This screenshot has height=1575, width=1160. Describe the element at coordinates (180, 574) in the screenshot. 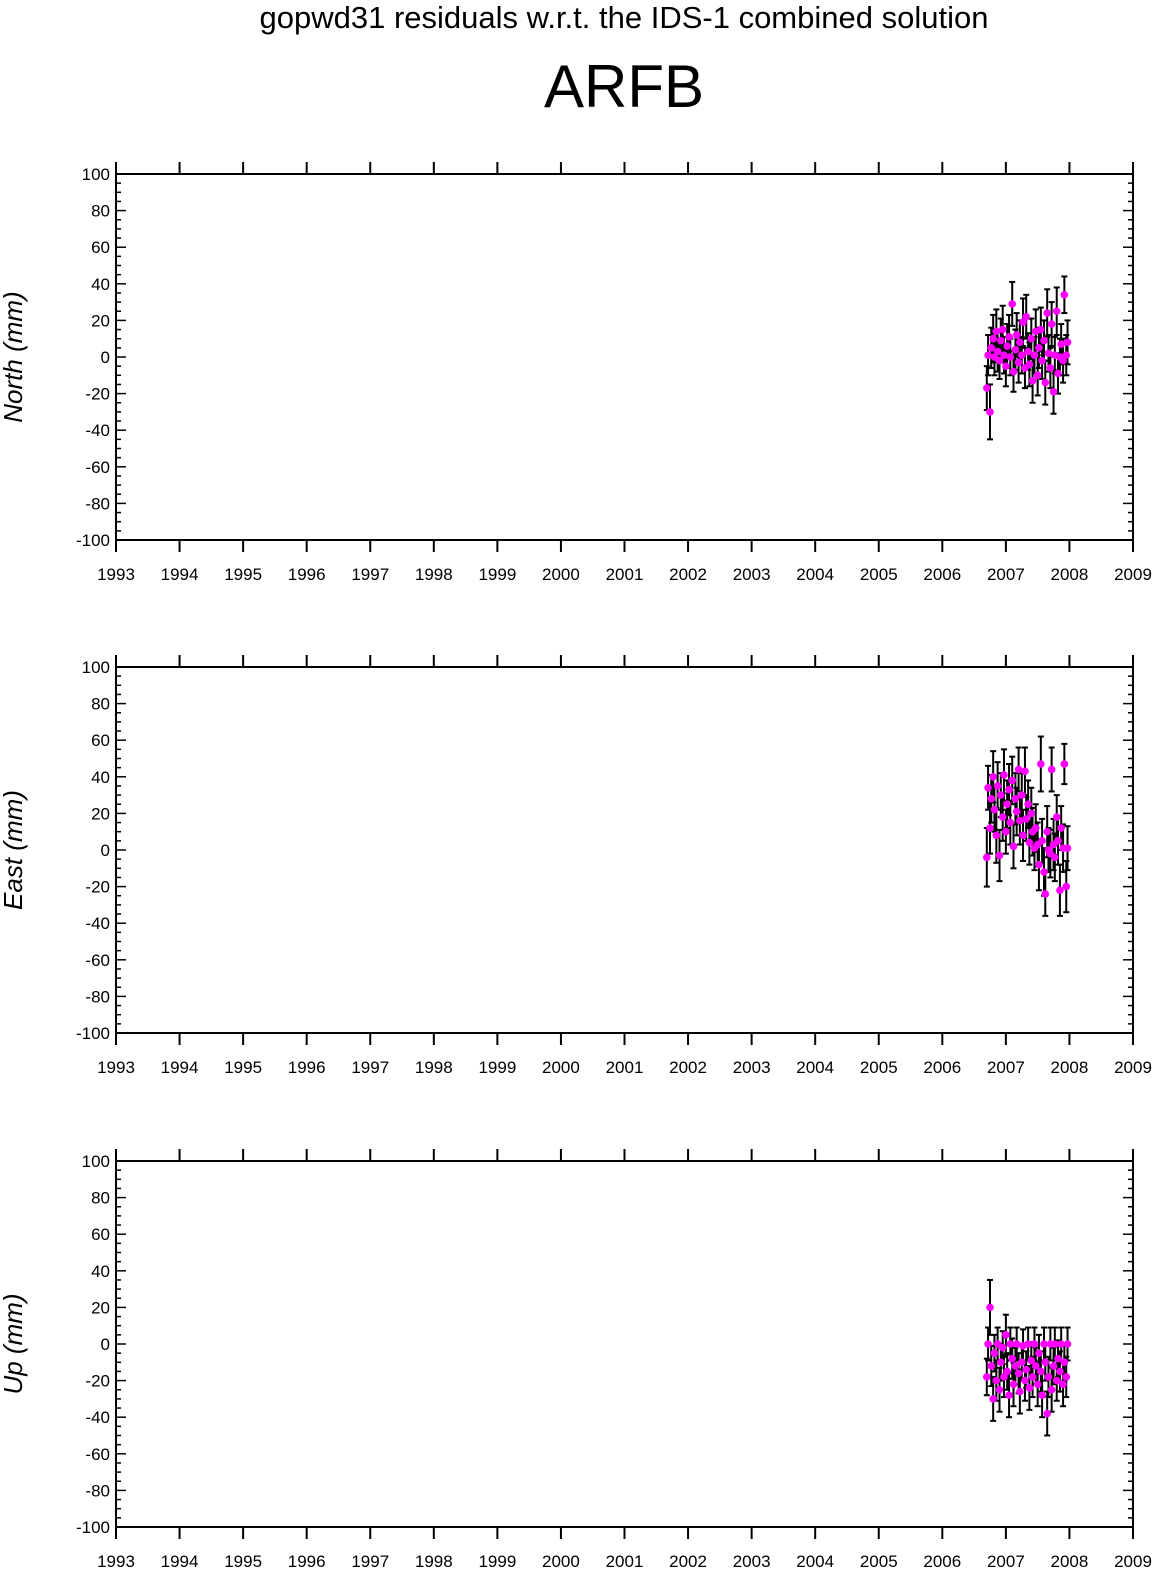

I see `north-x-tick-label: 1994` at that location.